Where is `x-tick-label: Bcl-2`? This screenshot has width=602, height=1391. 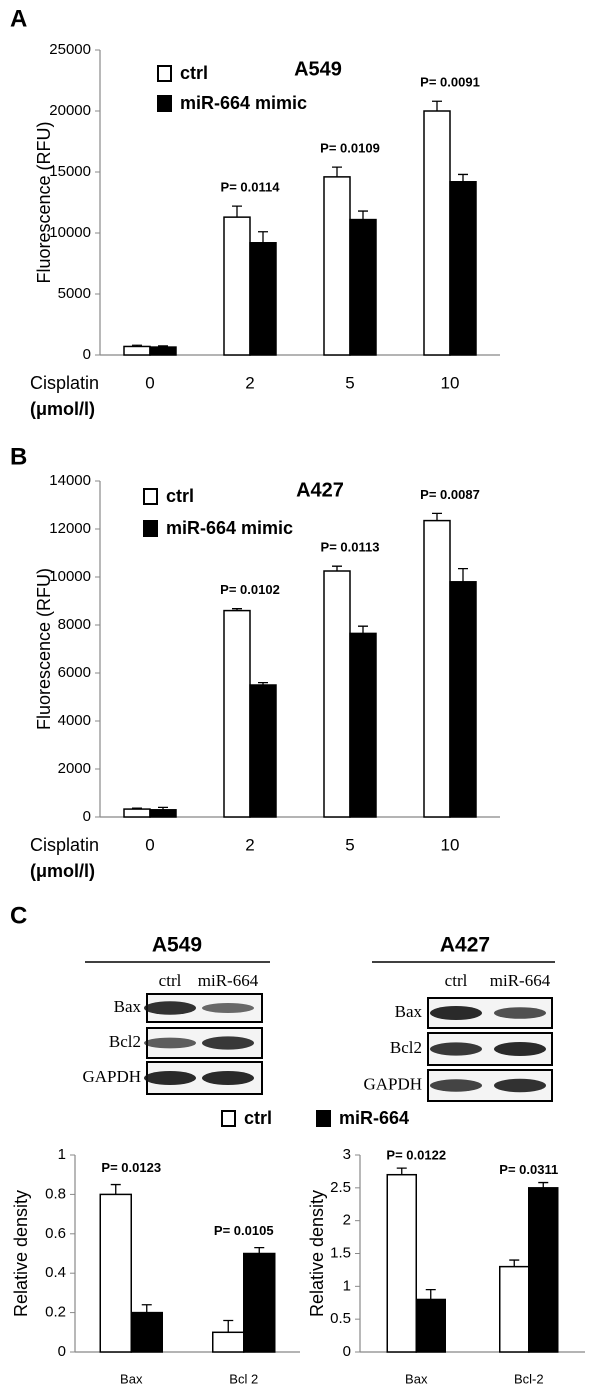
x-tick-label: Bcl-2 is located at coordinates (529, 1378).